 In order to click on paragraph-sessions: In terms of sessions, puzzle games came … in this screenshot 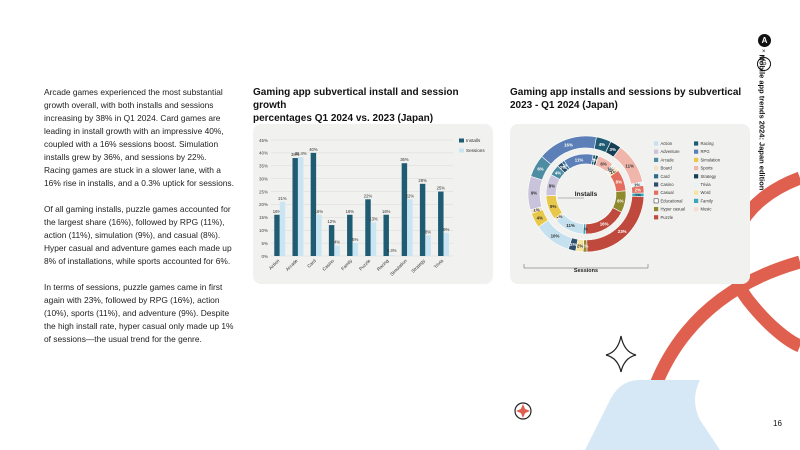, I will do `click(139, 313)`.